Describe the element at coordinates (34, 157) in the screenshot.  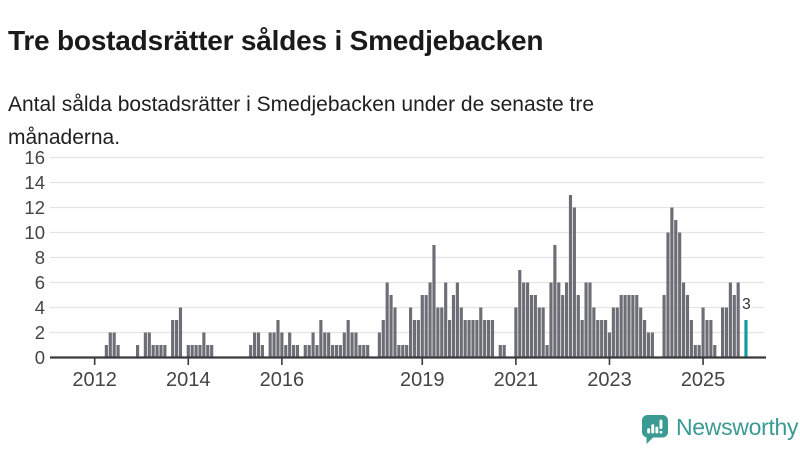
I see `y-axis-tick-label: 16` at that location.